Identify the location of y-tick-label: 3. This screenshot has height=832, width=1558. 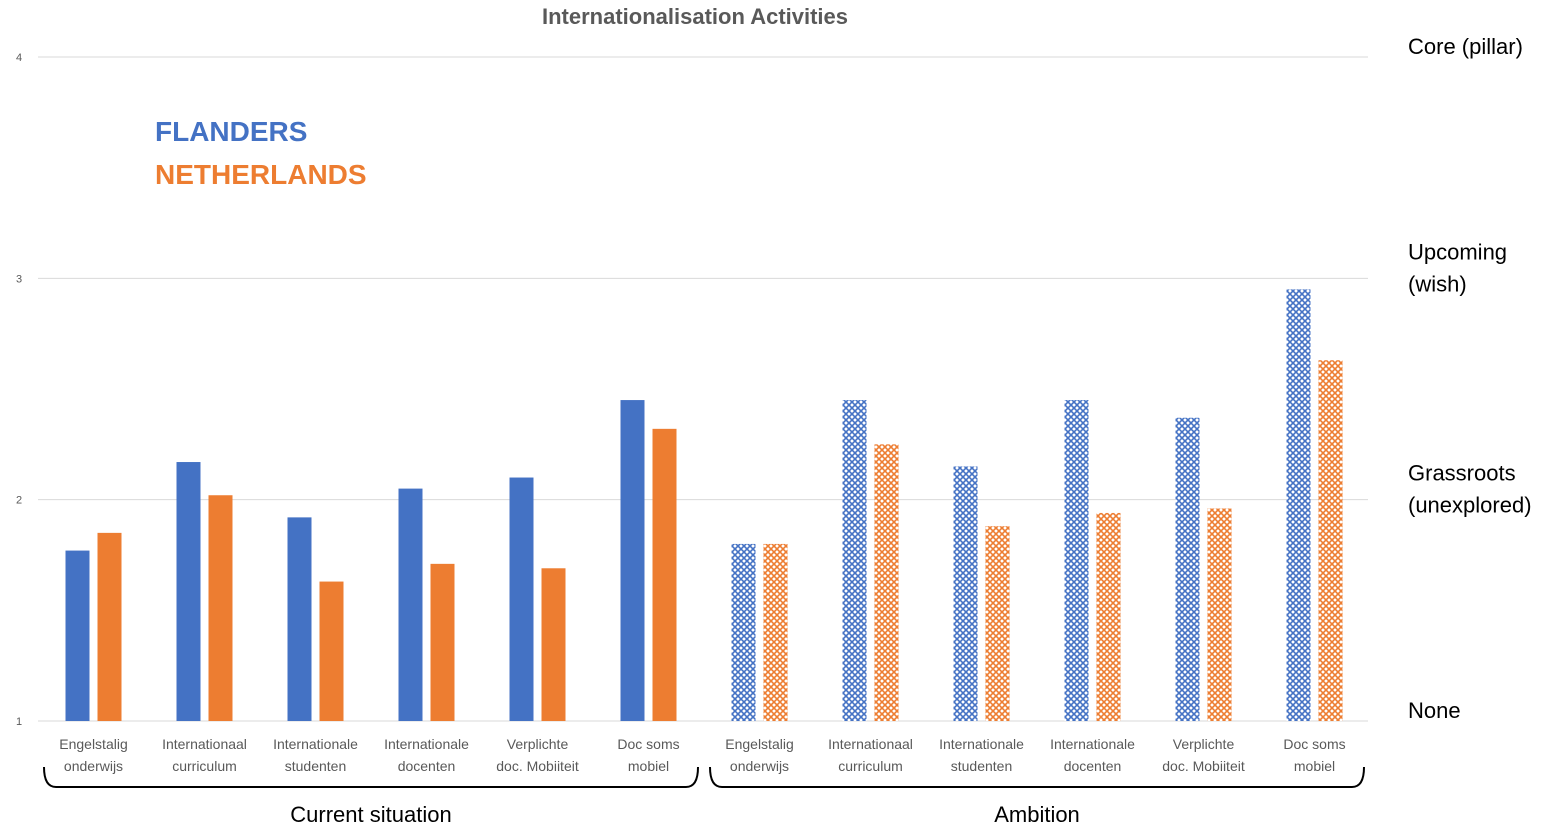
(19, 279).